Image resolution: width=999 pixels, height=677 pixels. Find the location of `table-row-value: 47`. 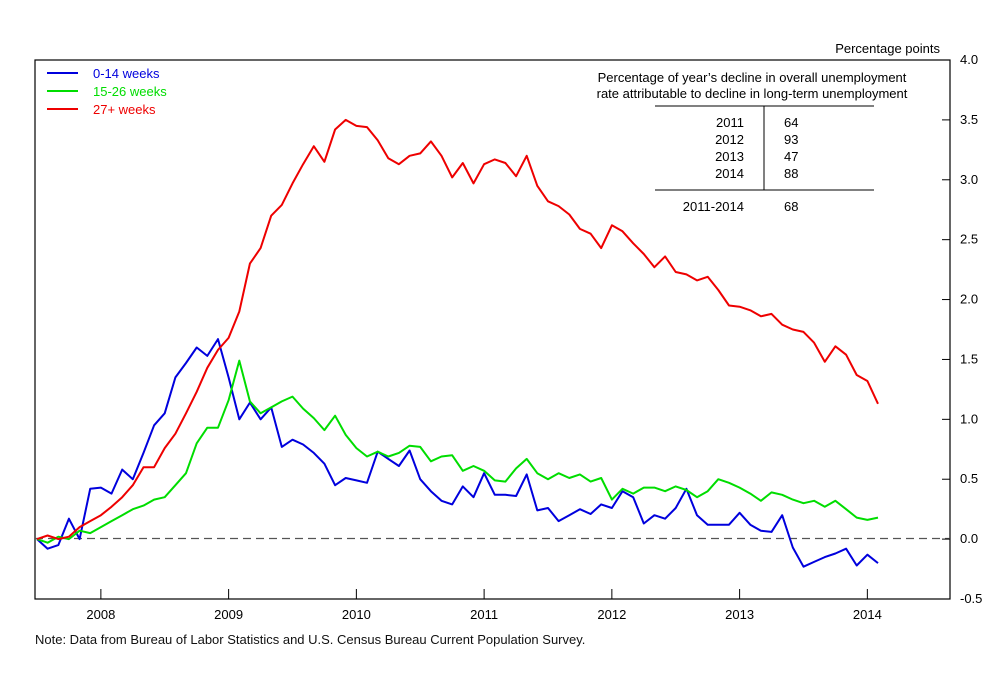

table-row-value: 47 is located at coordinates (791, 156).